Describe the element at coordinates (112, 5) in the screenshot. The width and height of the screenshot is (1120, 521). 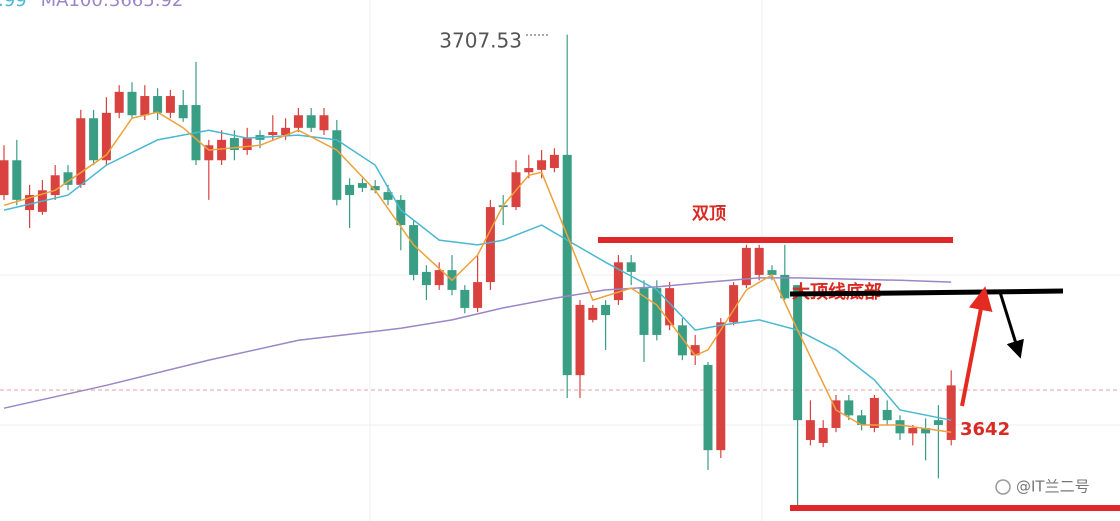
I see `legend-entry: MA100:3665.92` at that location.